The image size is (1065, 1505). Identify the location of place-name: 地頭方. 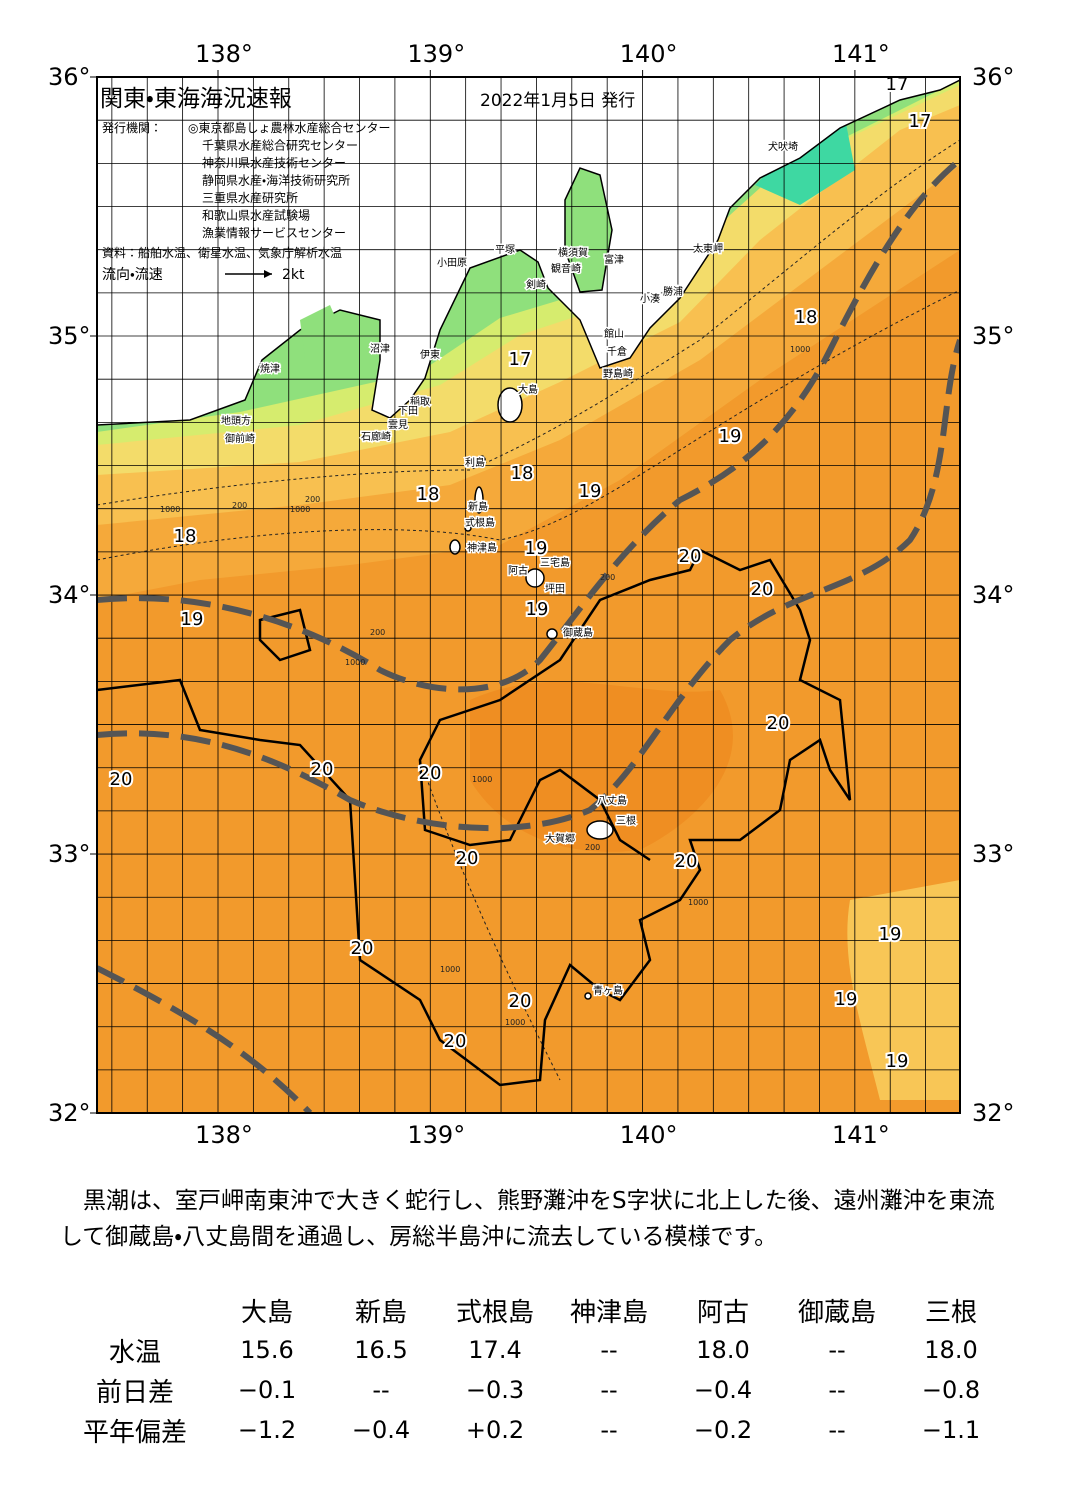
(236, 420).